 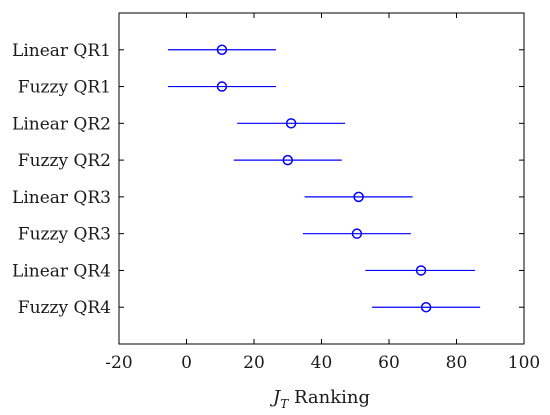 What do you see at coordinates (64, 161) in the screenshot?
I see `category-label: Fuzzy QR2` at bounding box center [64, 161].